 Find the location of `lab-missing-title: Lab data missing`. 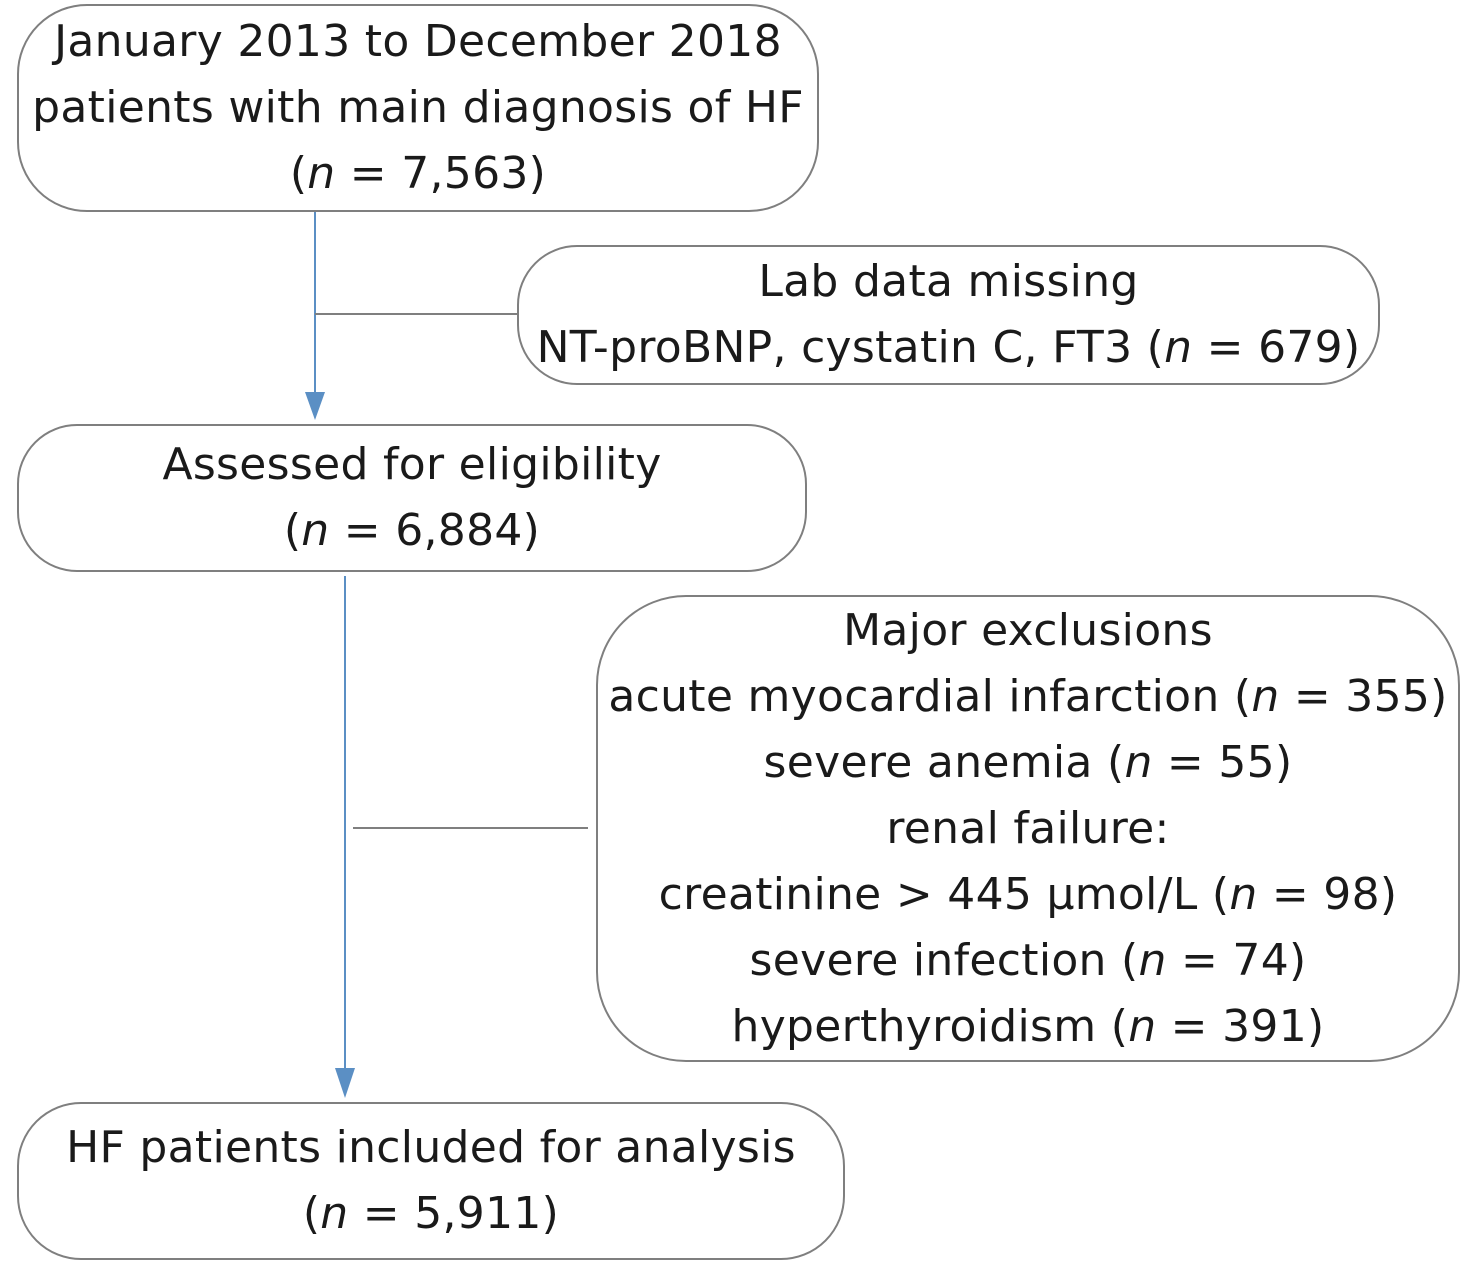

lab-missing-title: Lab data missing is located at coordinates (948, 281).